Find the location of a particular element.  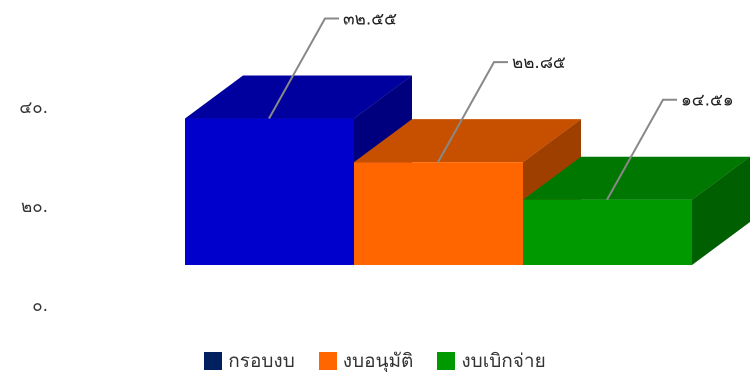

legend-label: งบเบิกจ่าย is located at coordinates (503, 361).